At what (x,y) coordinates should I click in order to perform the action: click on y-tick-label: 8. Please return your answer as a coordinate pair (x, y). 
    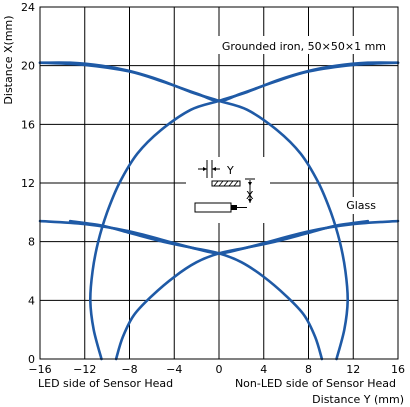
    Looking at the image, I should click on (31, 242).